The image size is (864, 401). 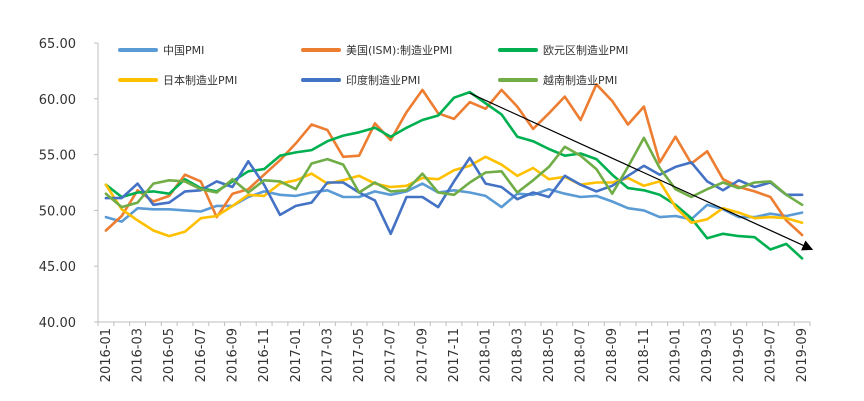 I want to click on x-tick-label: 2018-01, so click(x=486, y=355).